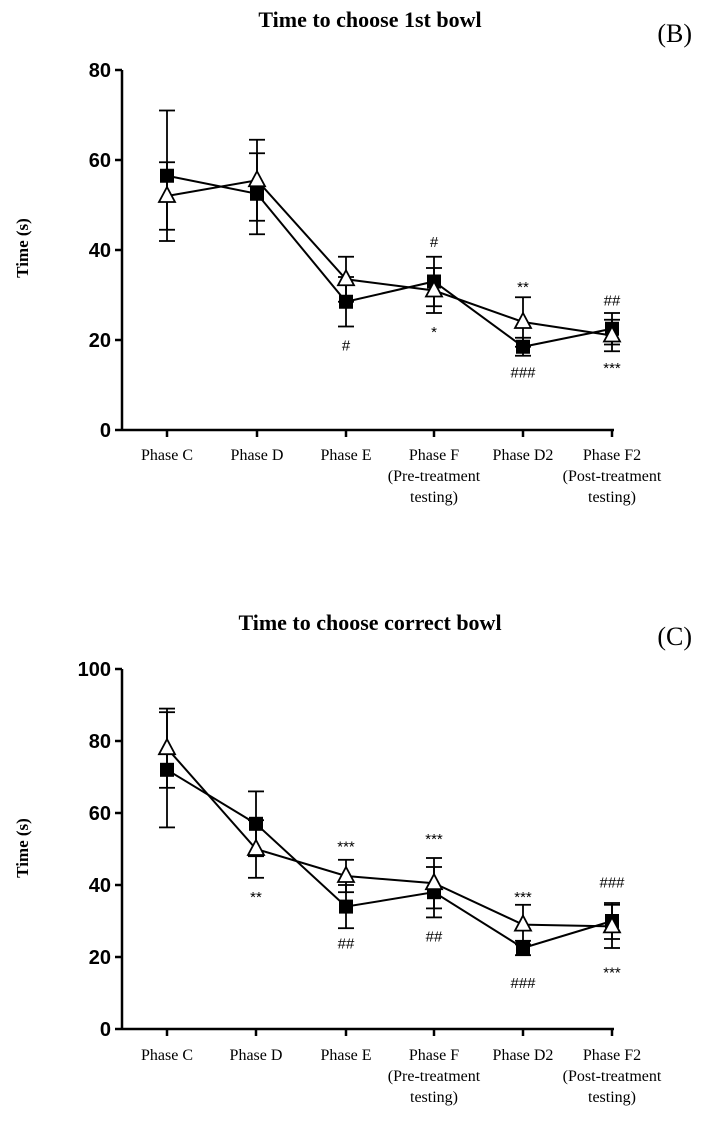 This screenshot has height=1124, width=709. What do you see at coordinates (369, 19) in the screenshot?
I see `chart-title: Time to choose 1st bowl` at bounding box center [369, 19].